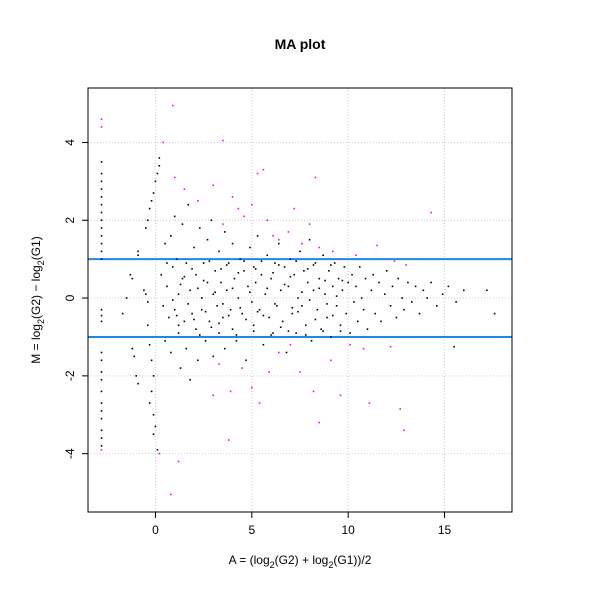 This screenshot has width=600, height=600. What do you see at coordinates (37, 299) in the screenshot?
I see `y-axis-label: M = log2(G2) − log2(G1)` at bounding box center [37, 299].